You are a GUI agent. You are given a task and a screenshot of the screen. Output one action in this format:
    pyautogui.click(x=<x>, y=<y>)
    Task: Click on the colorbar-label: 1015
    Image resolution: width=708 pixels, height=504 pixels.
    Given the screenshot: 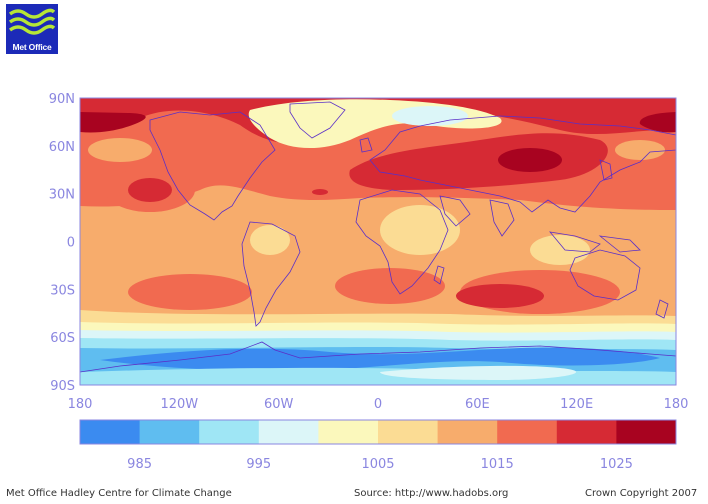 What is the action you would take?
    pyautogui.click(x=497, y=464)
    